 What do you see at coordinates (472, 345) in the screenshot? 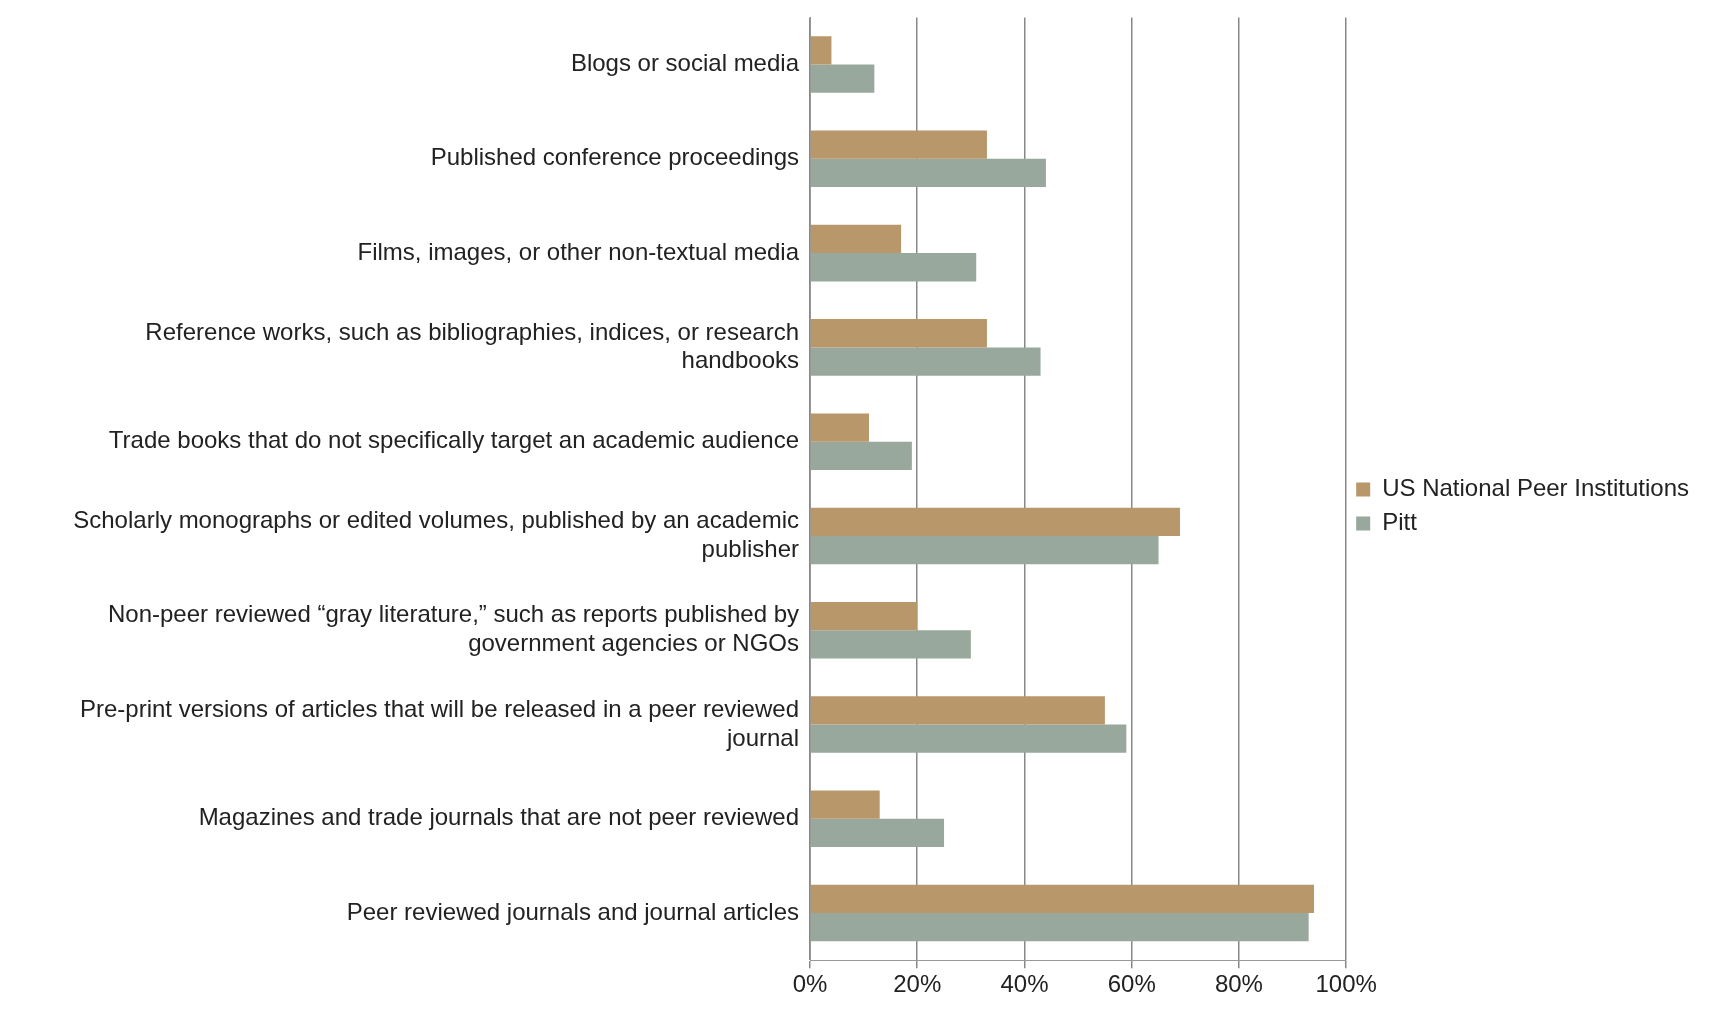
I see `y-tick-label: Reference works, such as bibliographies, indices, or research handbooks` at bounding box center [472, 345].